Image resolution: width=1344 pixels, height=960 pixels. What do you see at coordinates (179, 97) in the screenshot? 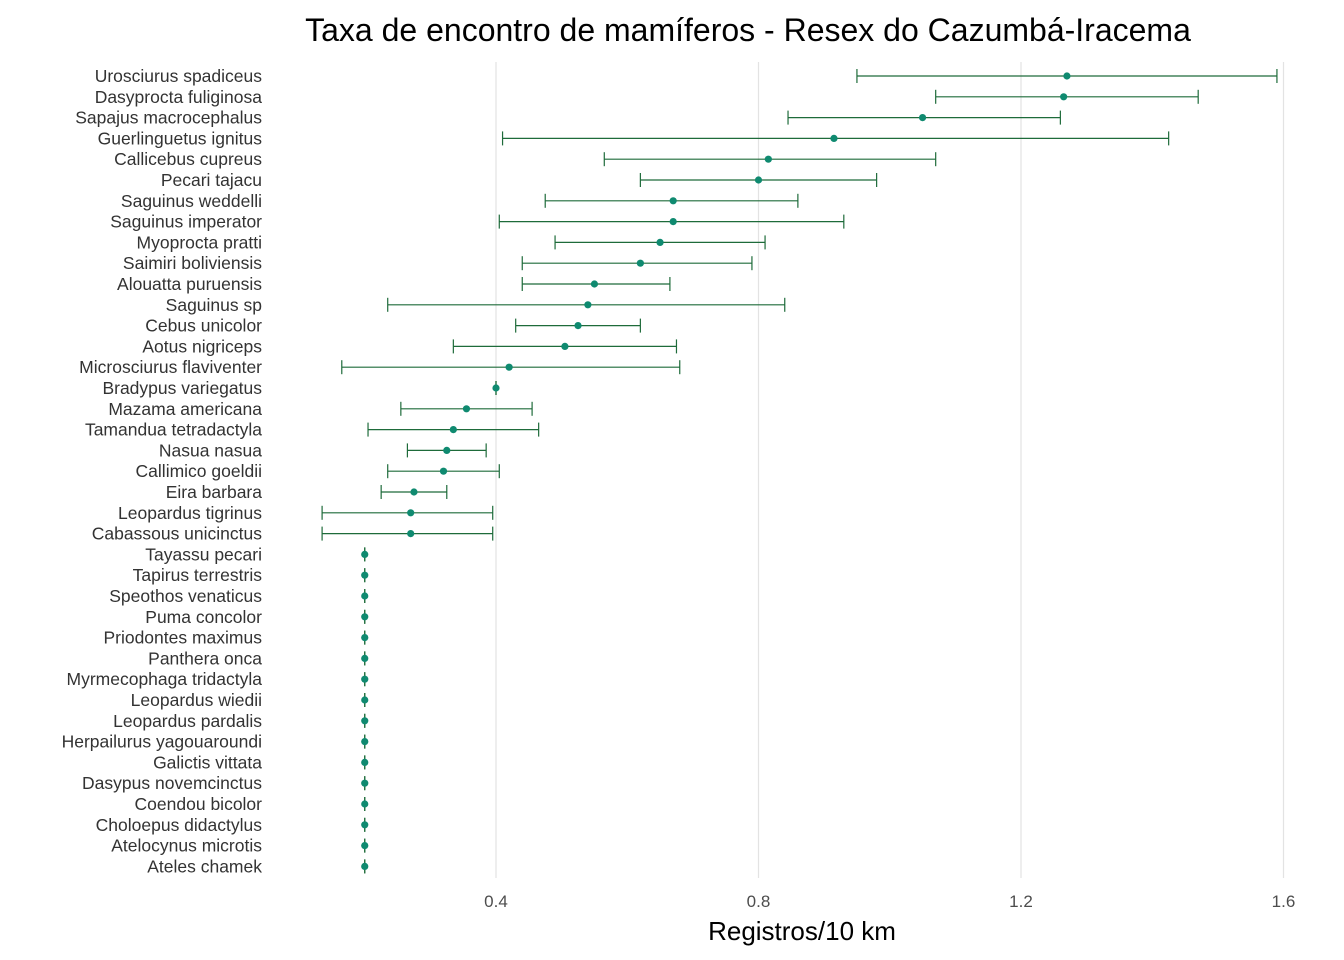
I see `y-tick-label: Dasyprocta fuliginosa` at bounding box center [179, 97].